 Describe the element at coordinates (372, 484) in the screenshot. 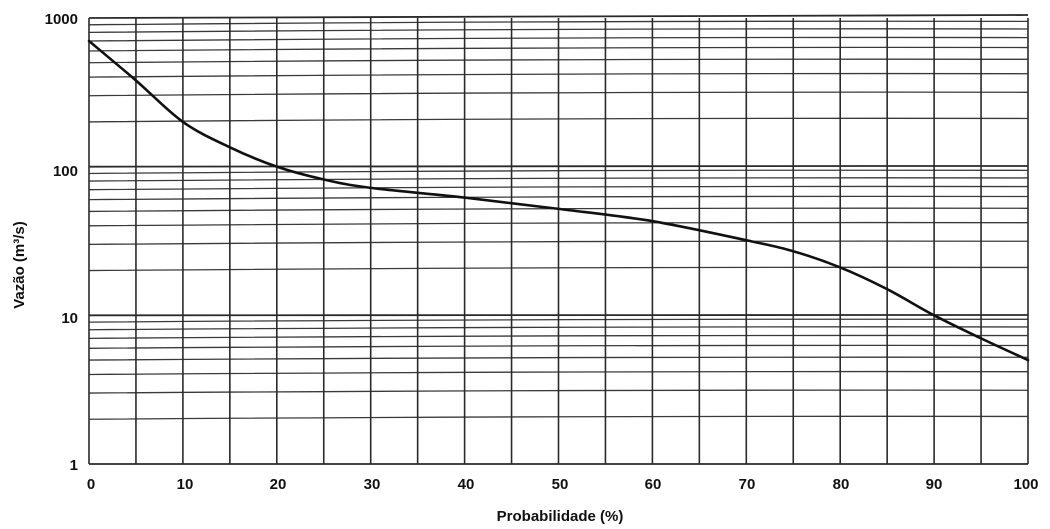

I see `x-tick-label-30: 30` at that location.